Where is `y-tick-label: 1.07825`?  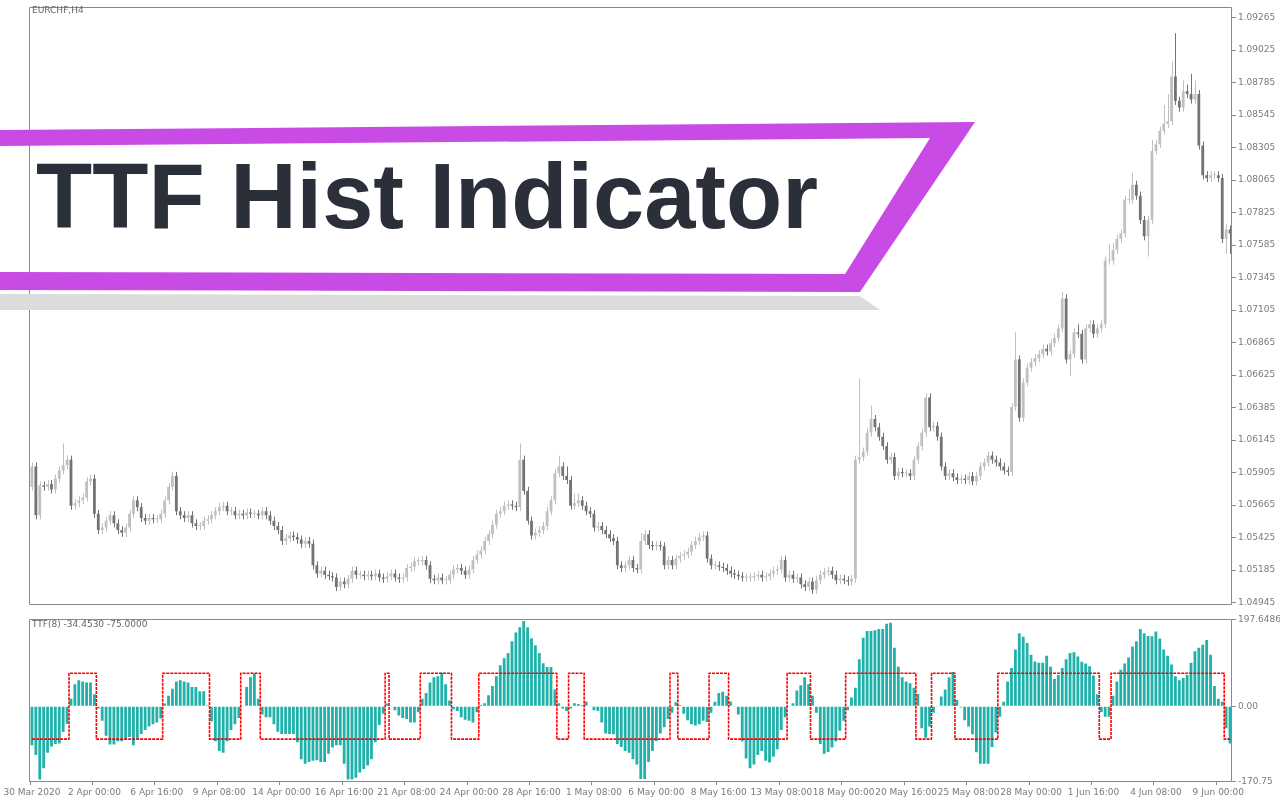 y-tick-label: 1.07825 is located at coordinates (1257, 211).